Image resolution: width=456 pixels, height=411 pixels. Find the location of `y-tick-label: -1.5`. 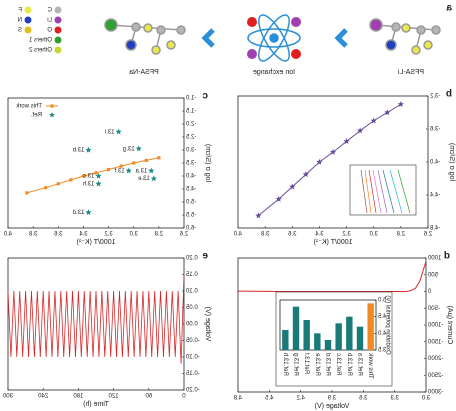

y-tick-label: -1.5 is located at coordinates (190, 112).